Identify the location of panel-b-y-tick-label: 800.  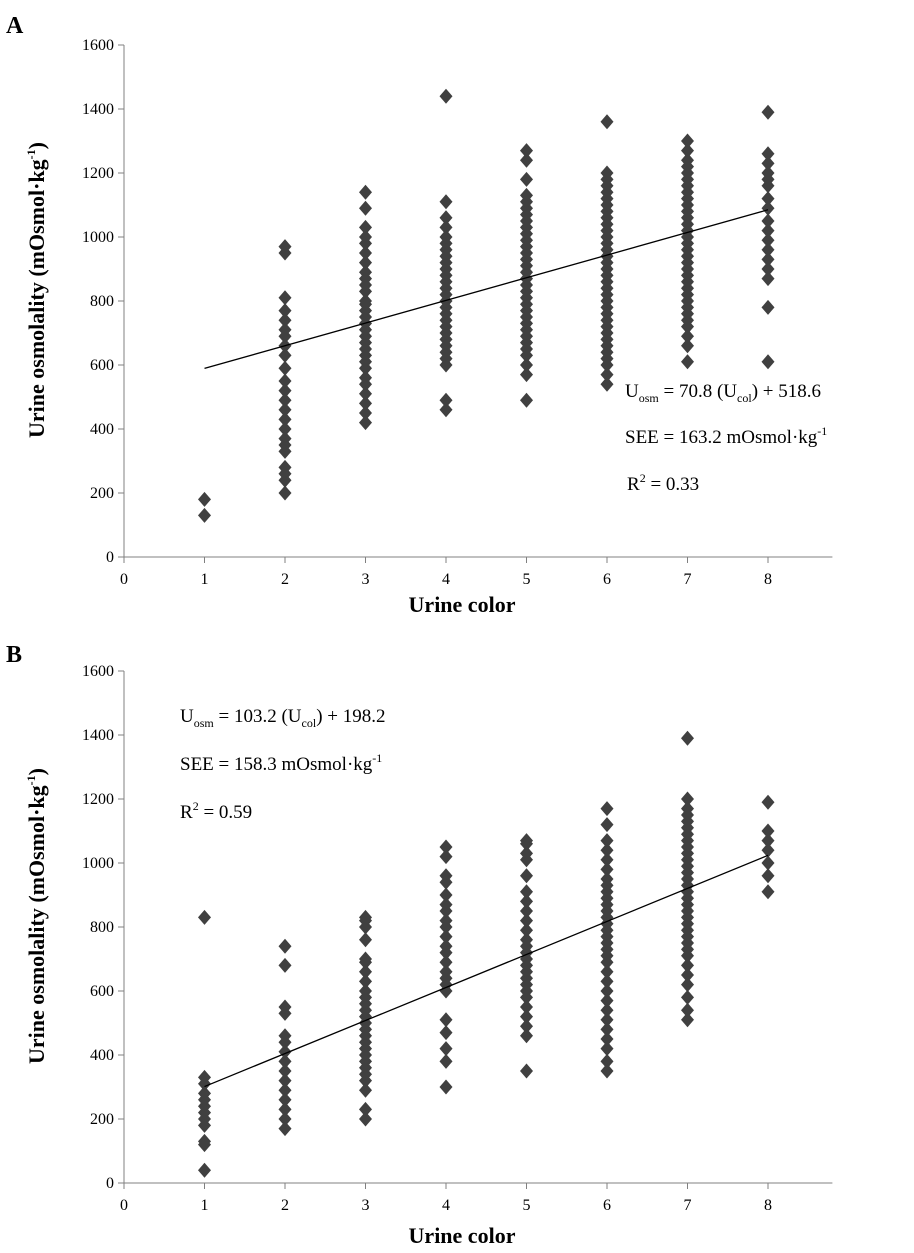
(102, 927).